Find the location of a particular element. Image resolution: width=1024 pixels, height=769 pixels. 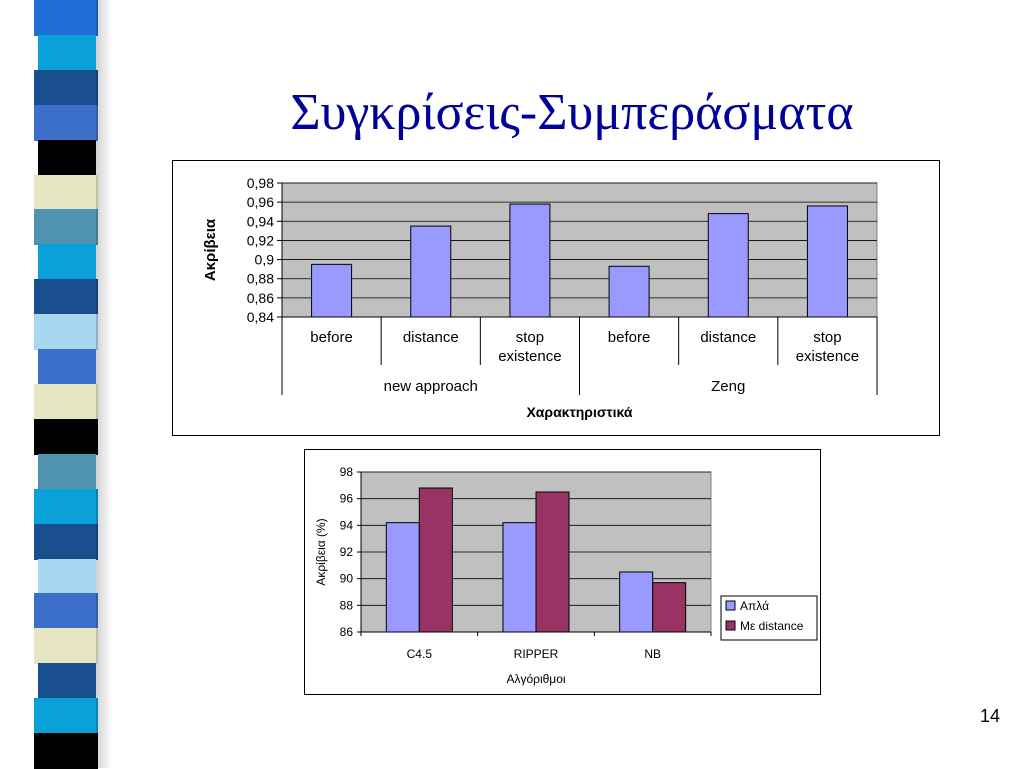

group-label: new approach is located at coordinates (431, 386).